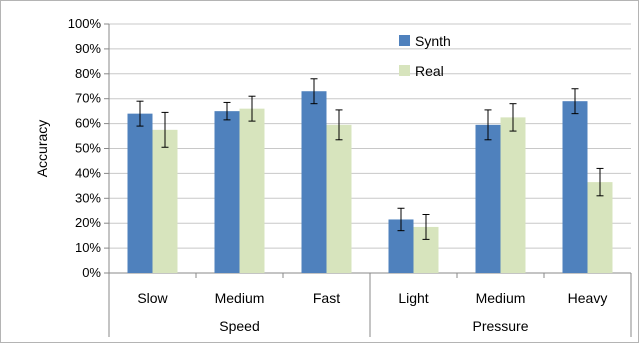  What do you see at coordinates (88, 197) in the screenshot?
I see `y-tick-label: 30%` at bounding box center [88, 197].